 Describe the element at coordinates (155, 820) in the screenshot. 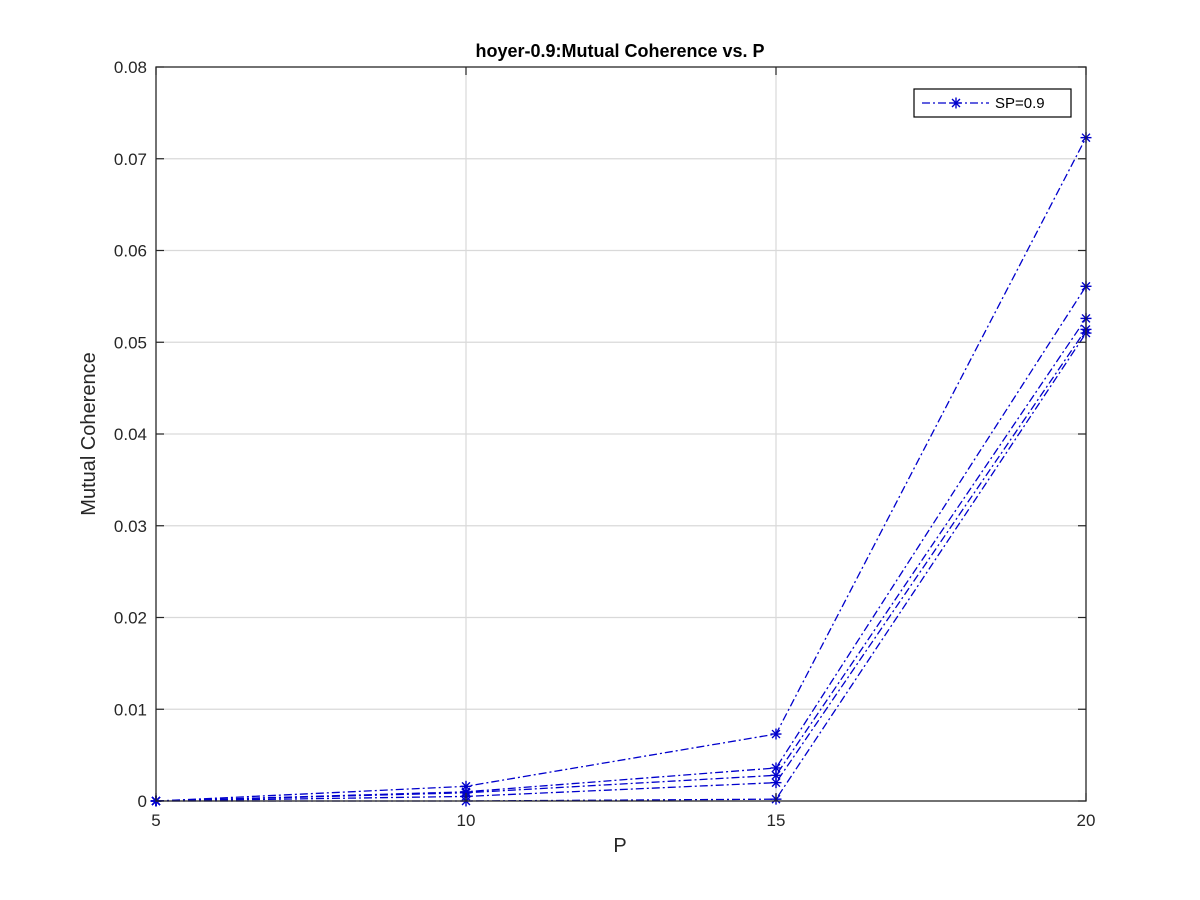

I see `x-tick-label: 5` at that location.